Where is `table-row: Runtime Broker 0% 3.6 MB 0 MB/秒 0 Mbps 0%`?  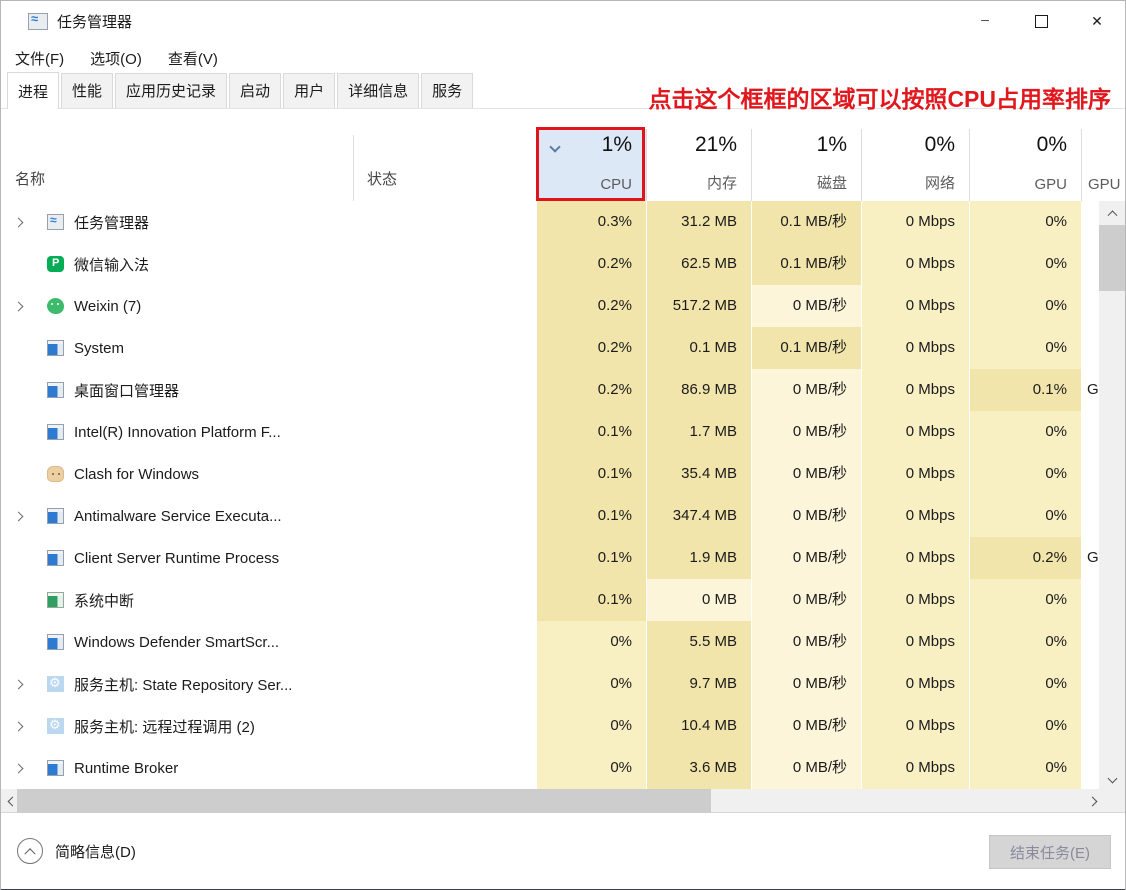
table-row: Runtime Broker 0% 3.6 MB 0 MB/秒 0 Mbps 0% is located at coordinates (563, 768).